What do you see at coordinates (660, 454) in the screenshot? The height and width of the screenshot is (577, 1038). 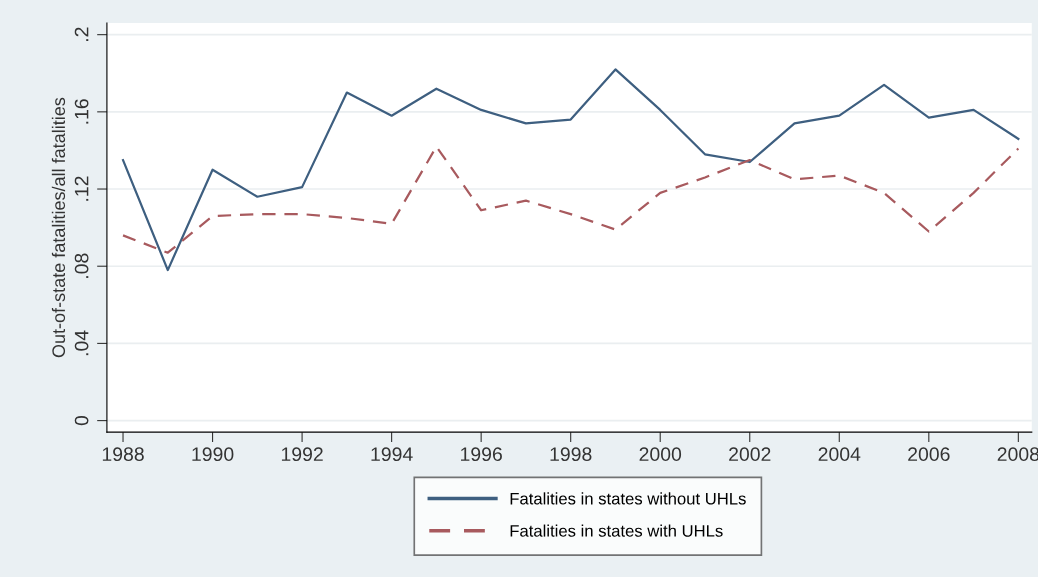 I see `x-tick-label: 2000` at bounding box center [660, 454].